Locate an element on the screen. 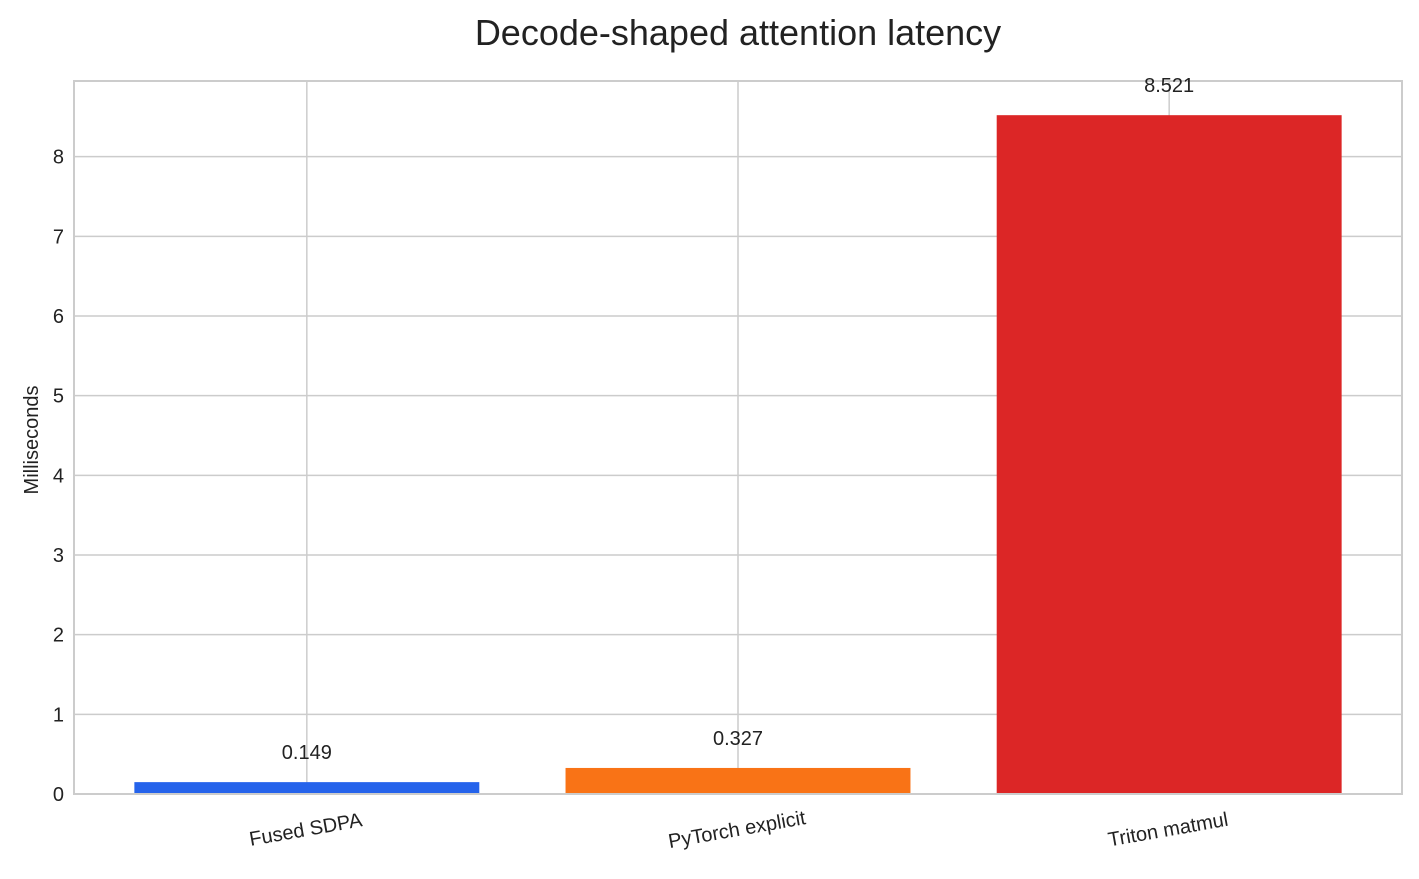  chart-title: Decode-shaped attention latency is located at coordinates (738, 32).